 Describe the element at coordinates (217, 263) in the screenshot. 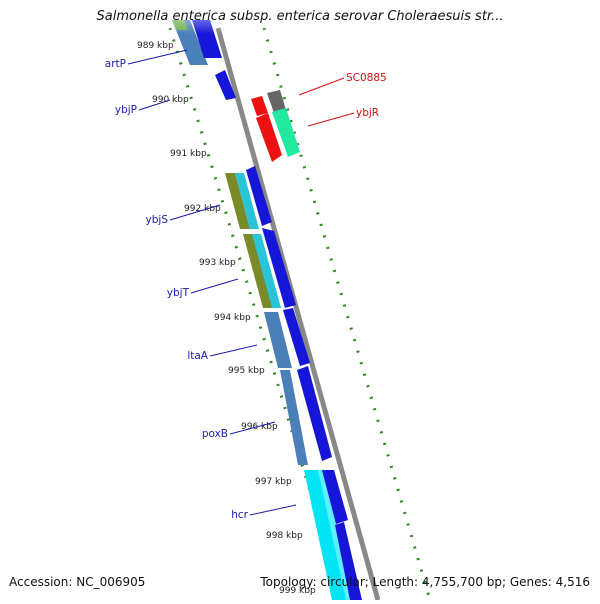

I see `tick-label: 993 kbp` at that location.